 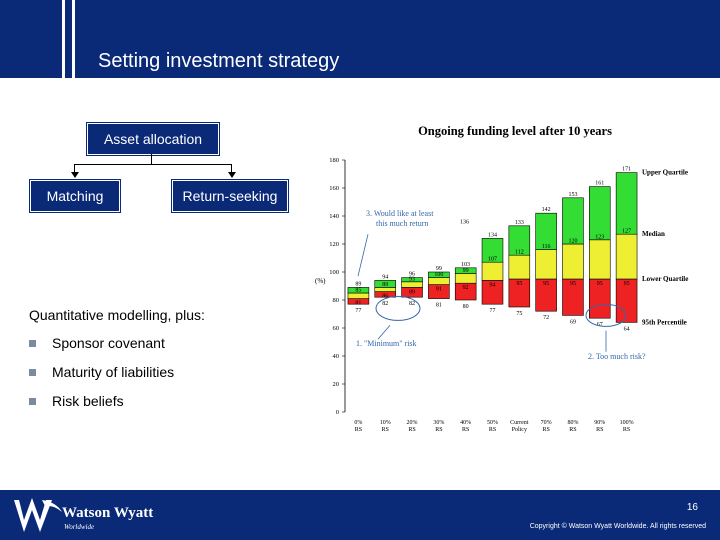 I want to click on value-label-p5: 64, so click(x=627, y=329).